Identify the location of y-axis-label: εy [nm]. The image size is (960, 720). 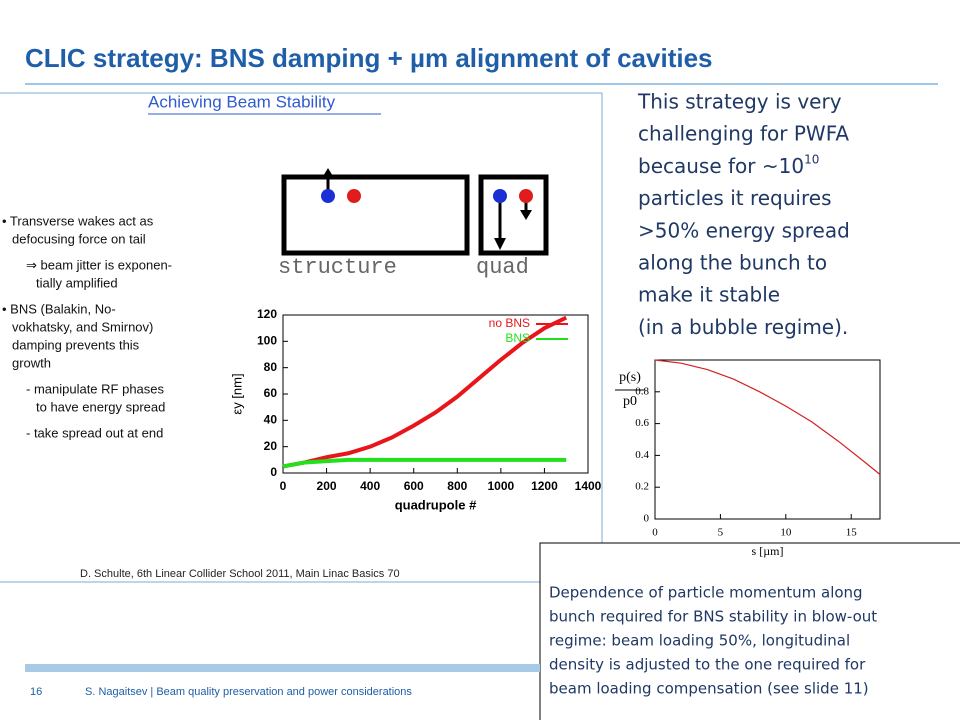
(236, 393).